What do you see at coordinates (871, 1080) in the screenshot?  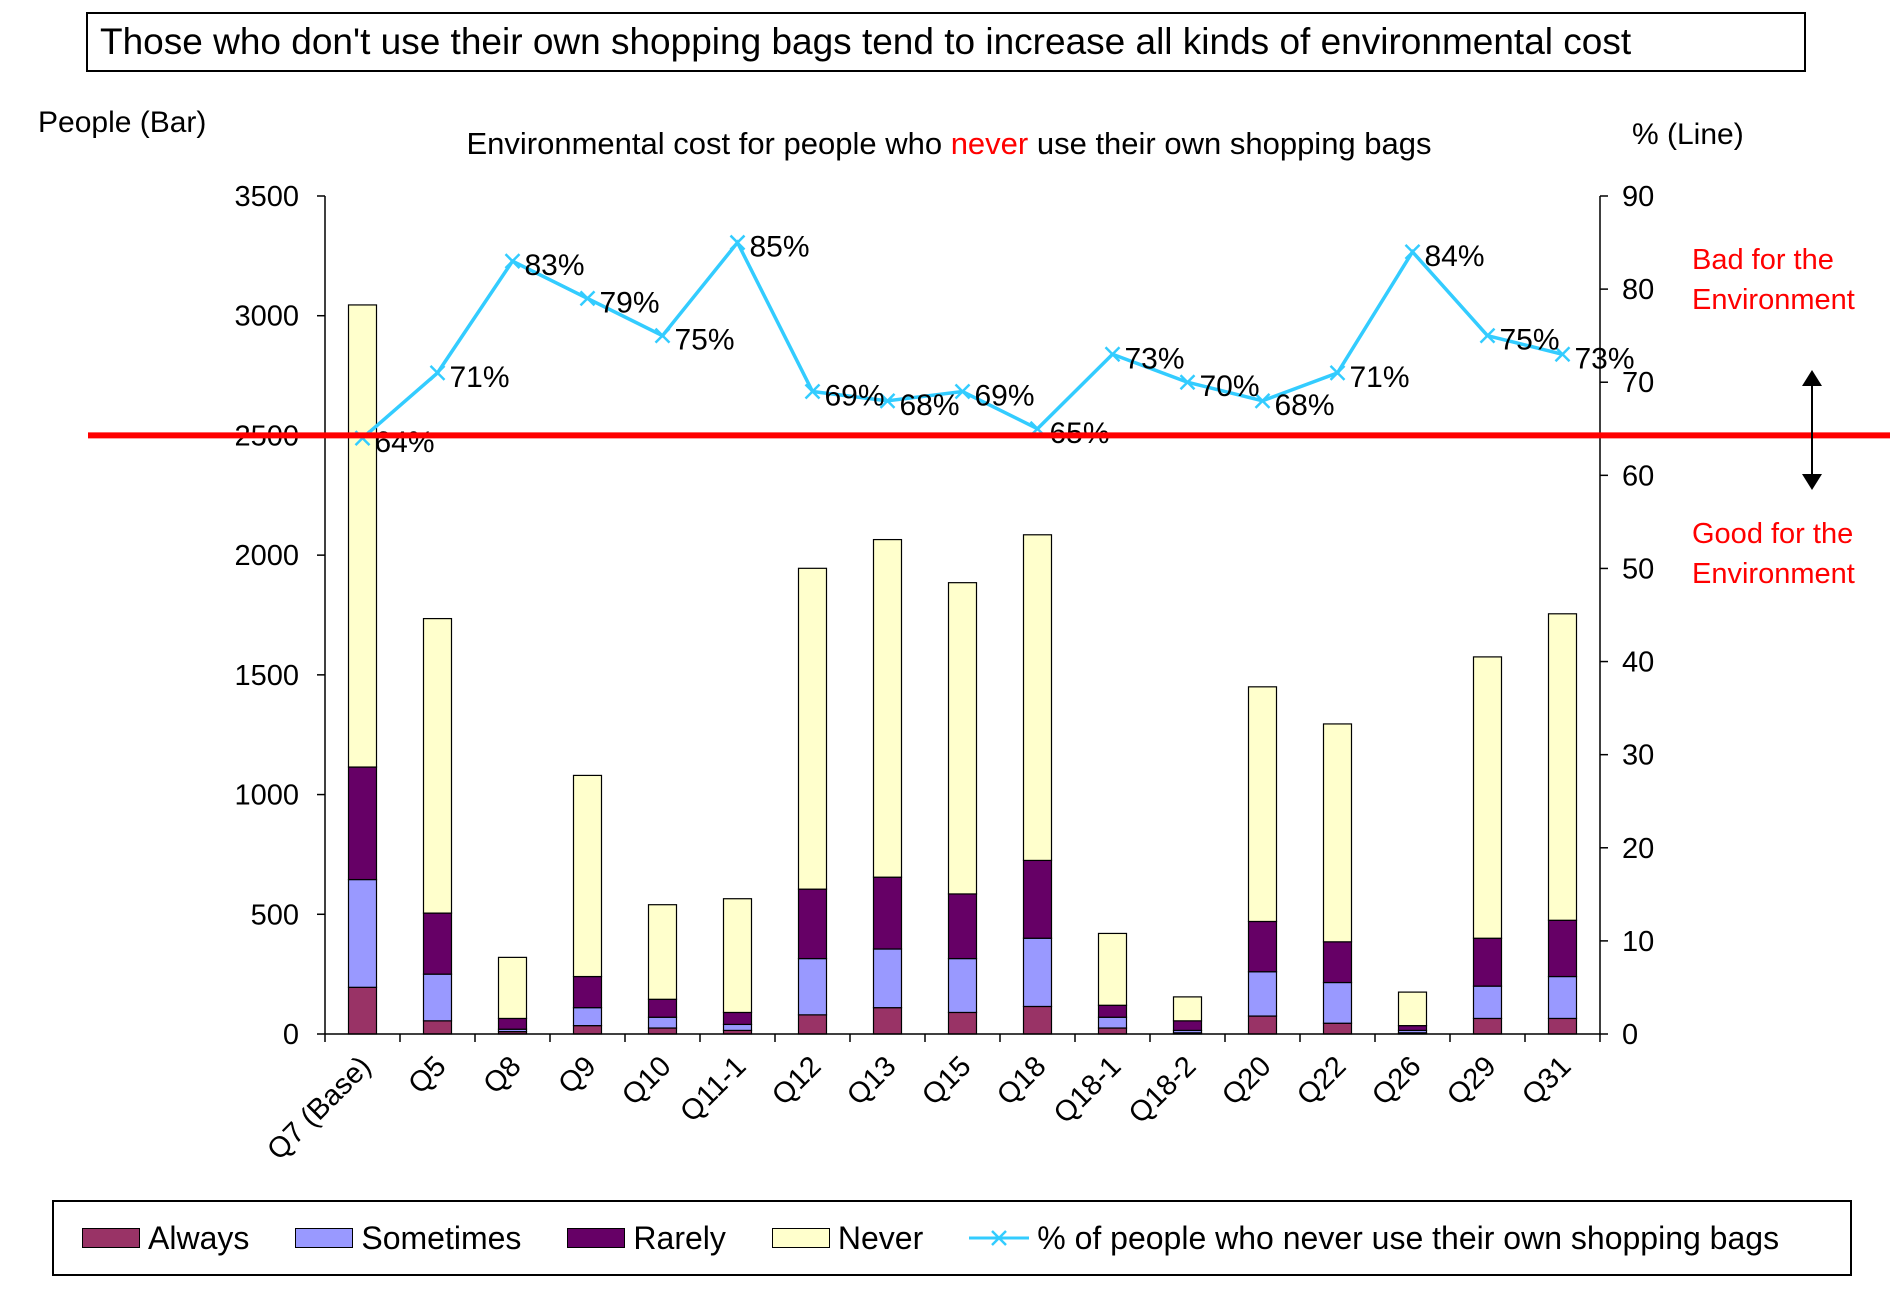 I see `x-tick-label: Q13` at bounding box center [871, 1080].